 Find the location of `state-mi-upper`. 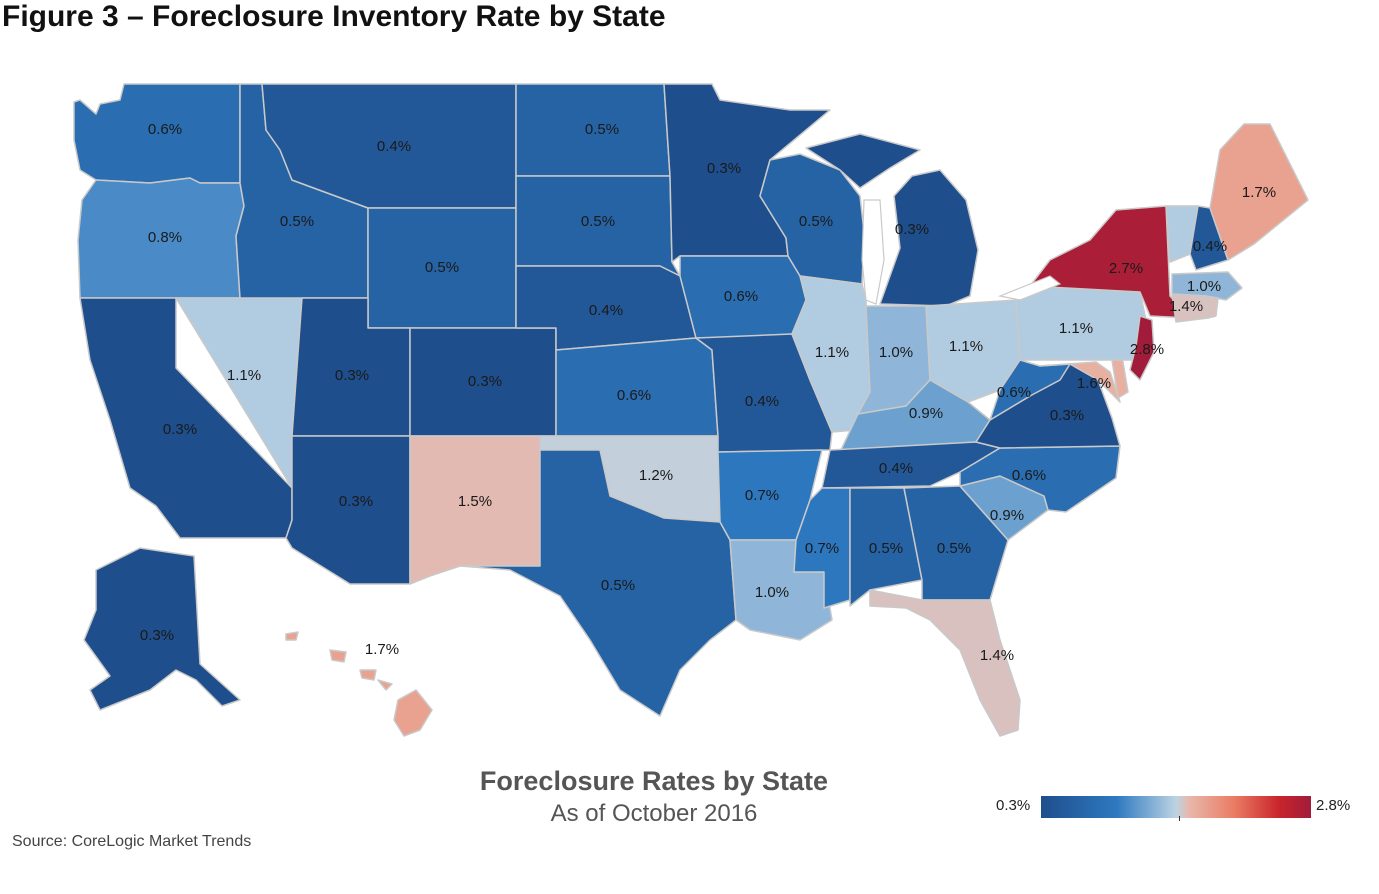

state-mi-upper is located at coordinates (863, 161).